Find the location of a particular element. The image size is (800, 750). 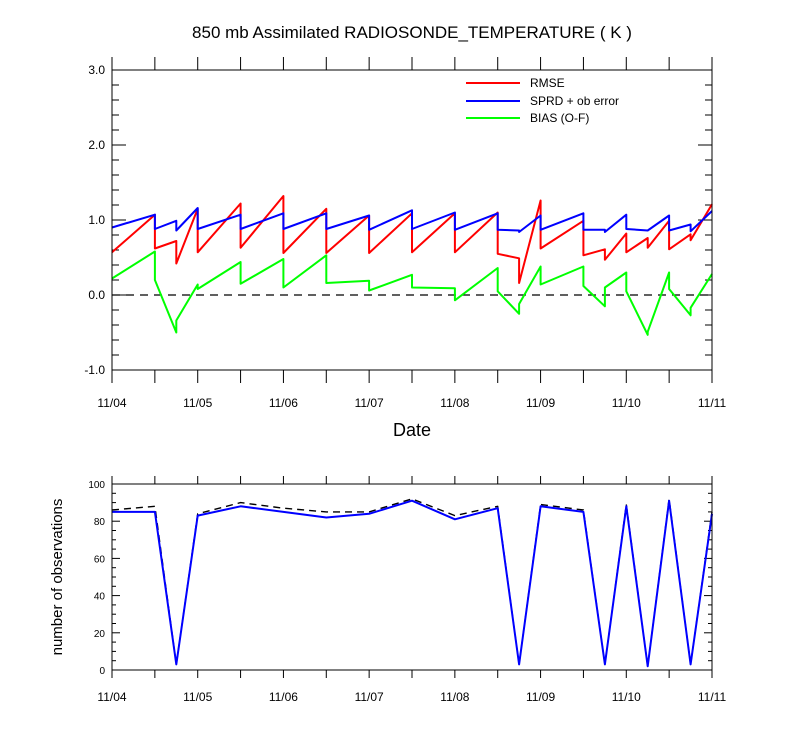

y-tick-label: 2.0 is located at coordinates (96, 145).